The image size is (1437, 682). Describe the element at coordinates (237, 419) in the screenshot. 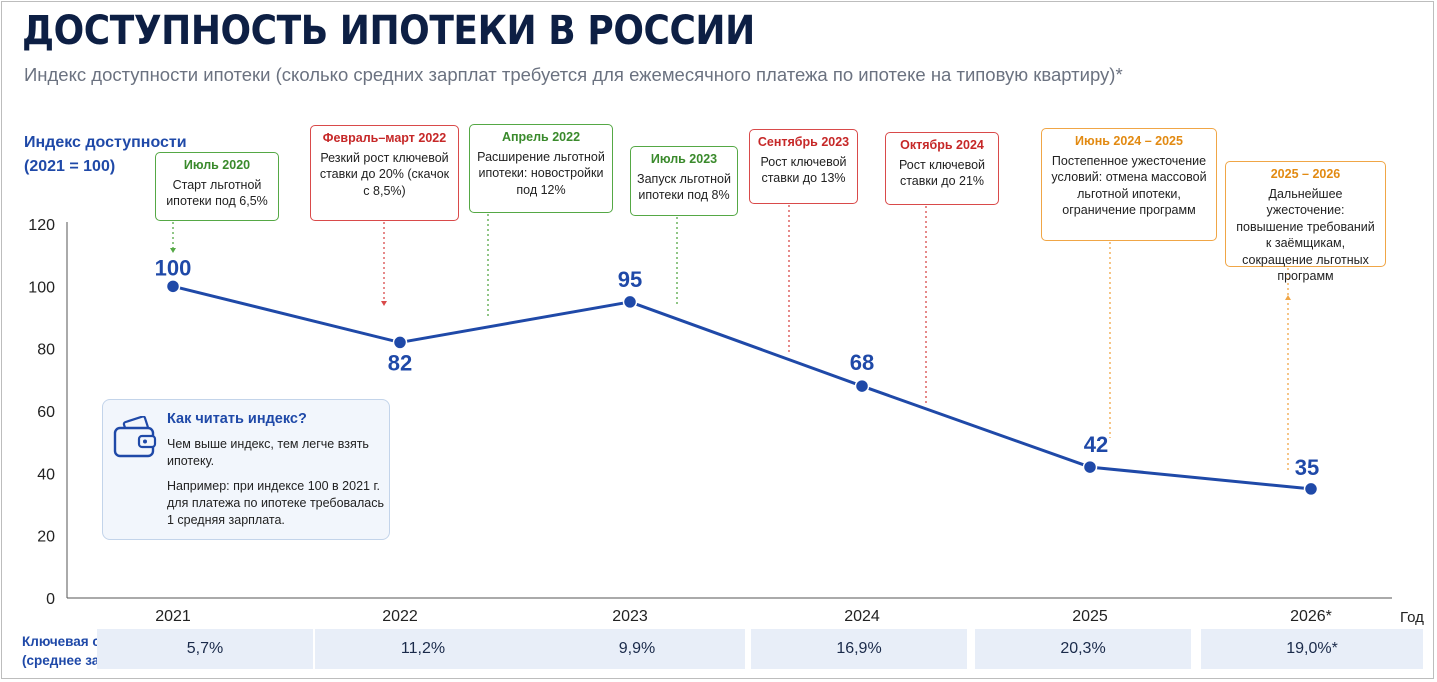

I see `info-title: Как читать индекс?` at that location.